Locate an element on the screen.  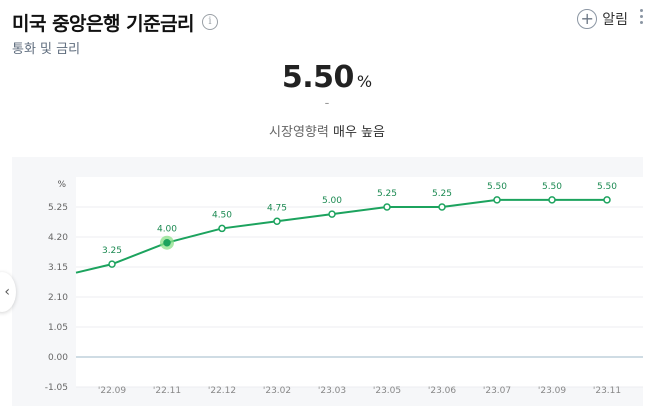
x-tick-label: '23.05 is located at coordinates (387, 391).